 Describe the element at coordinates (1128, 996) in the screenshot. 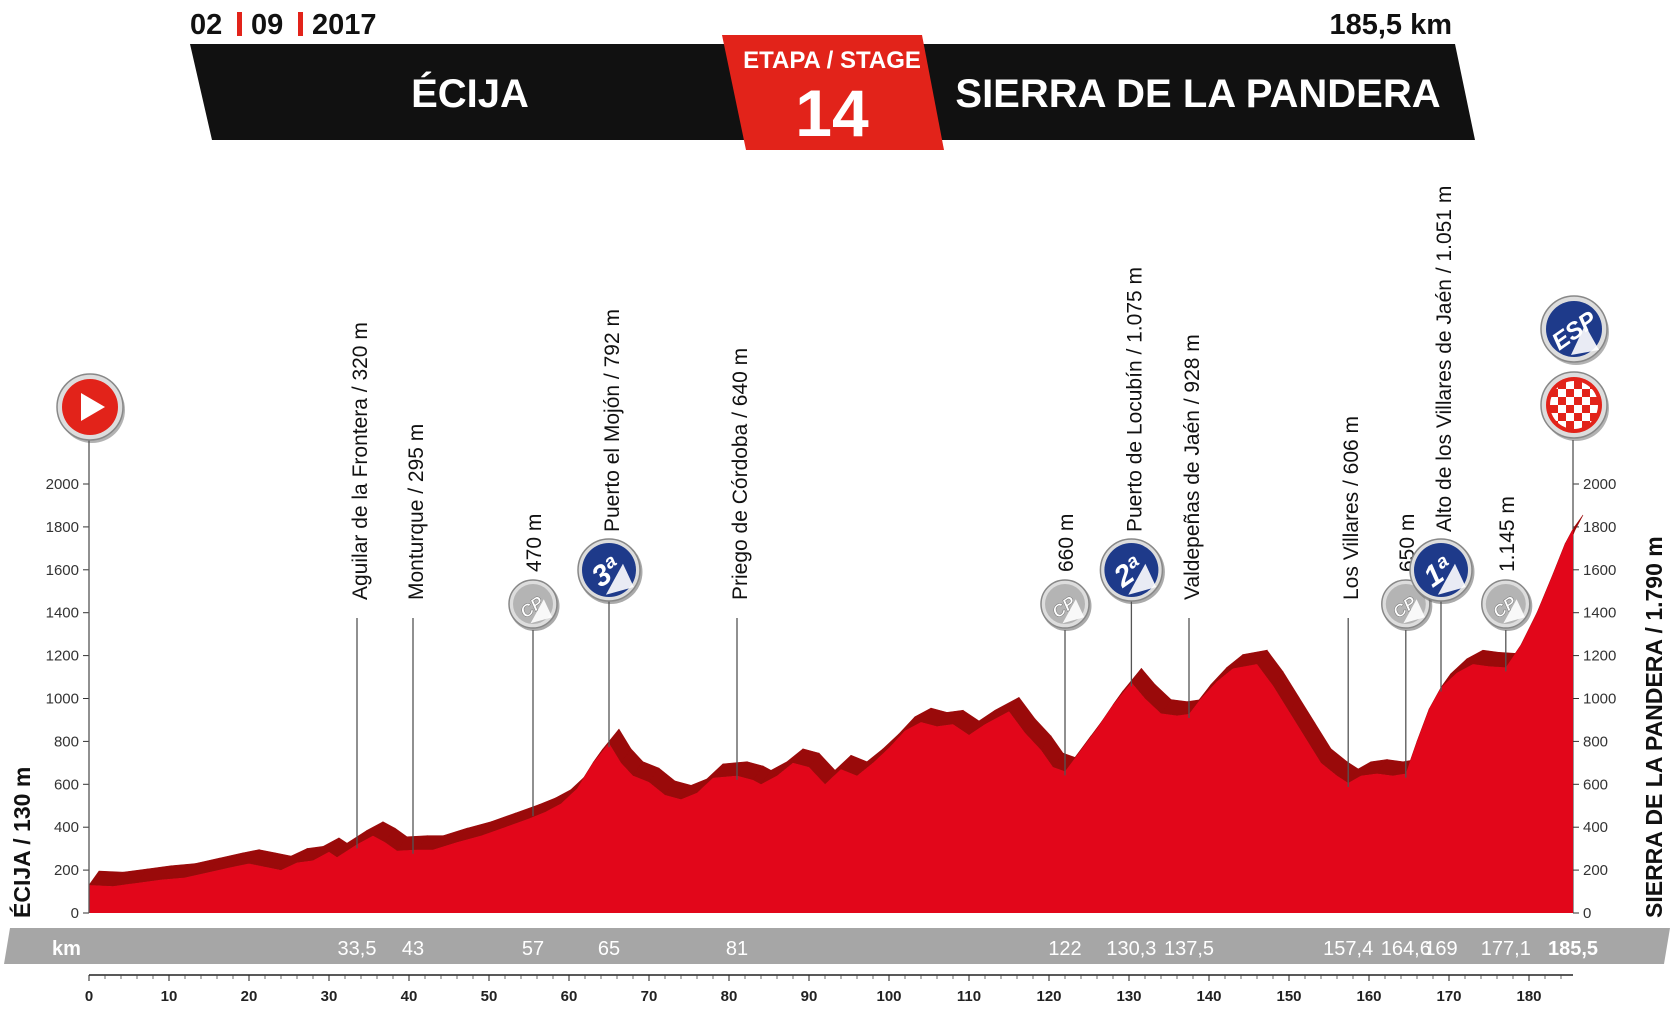

I see `x-tick-label: 130` at that location.